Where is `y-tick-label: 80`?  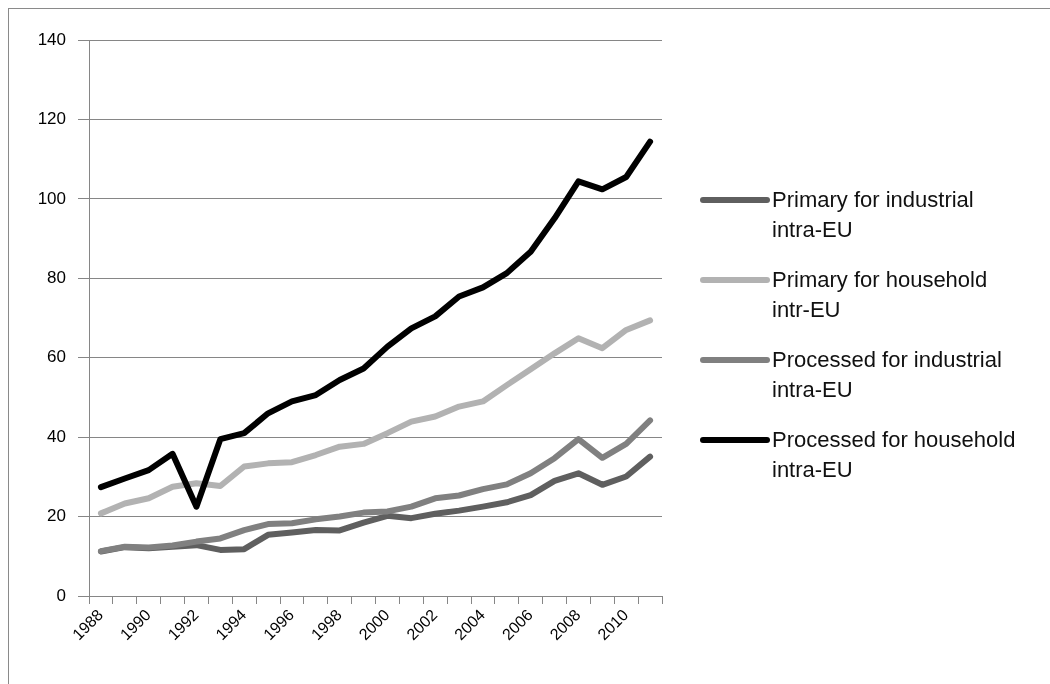 y-tick-label: 80 is located at coordinates (56, 277).